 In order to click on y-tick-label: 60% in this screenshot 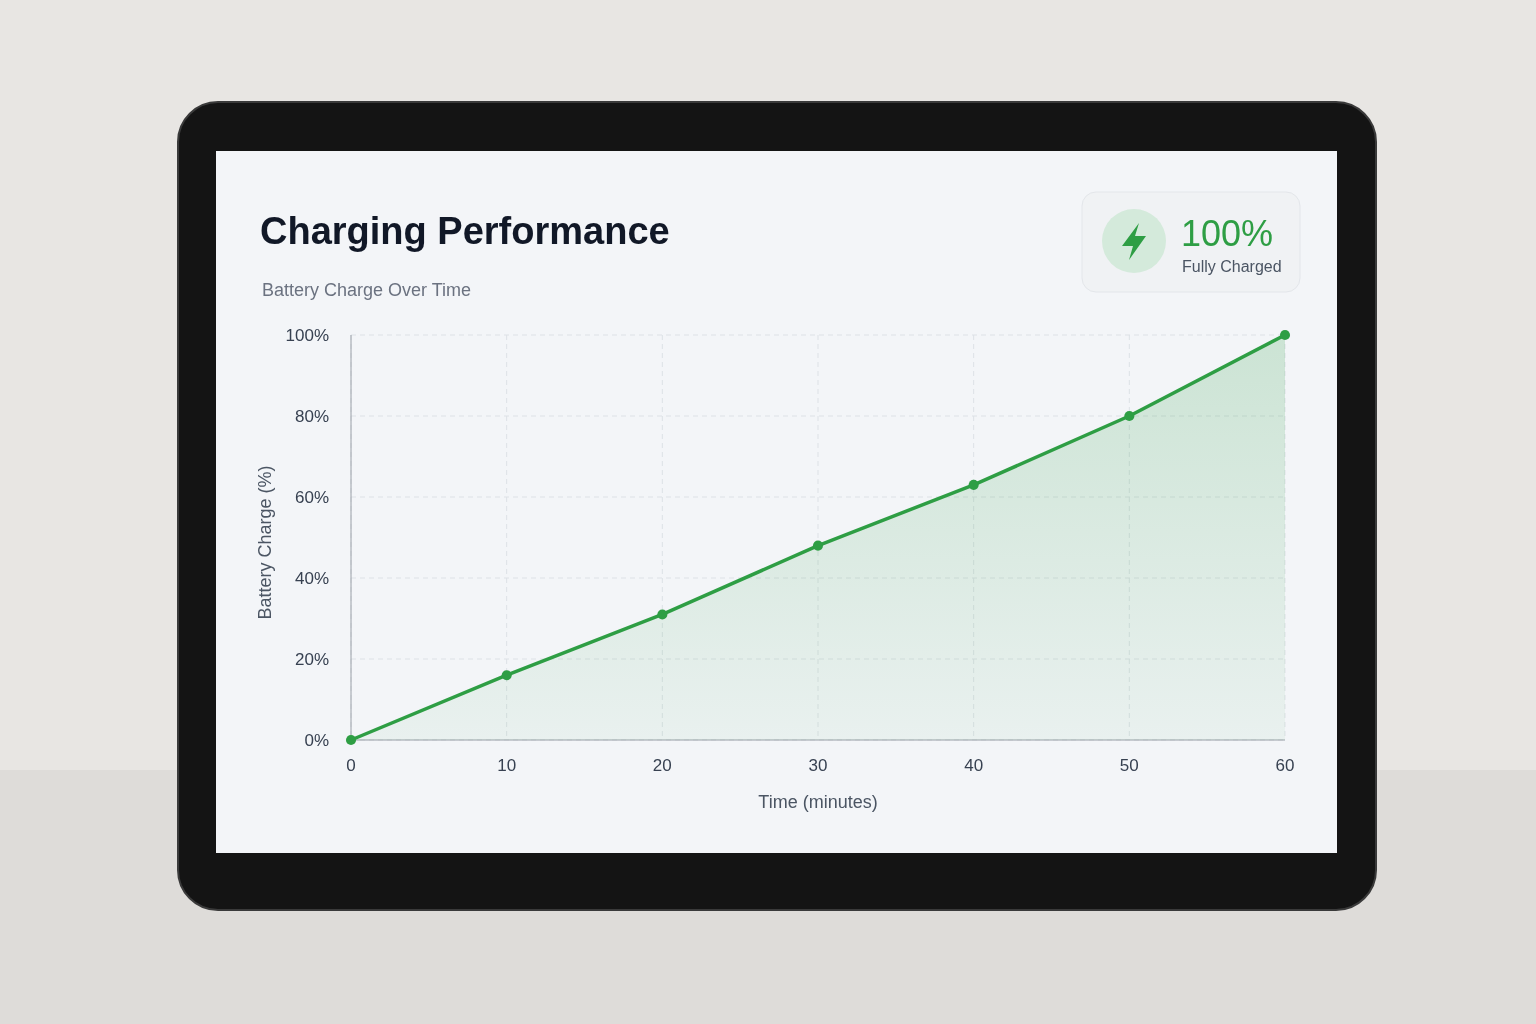, I will do `click(311, 497)`.